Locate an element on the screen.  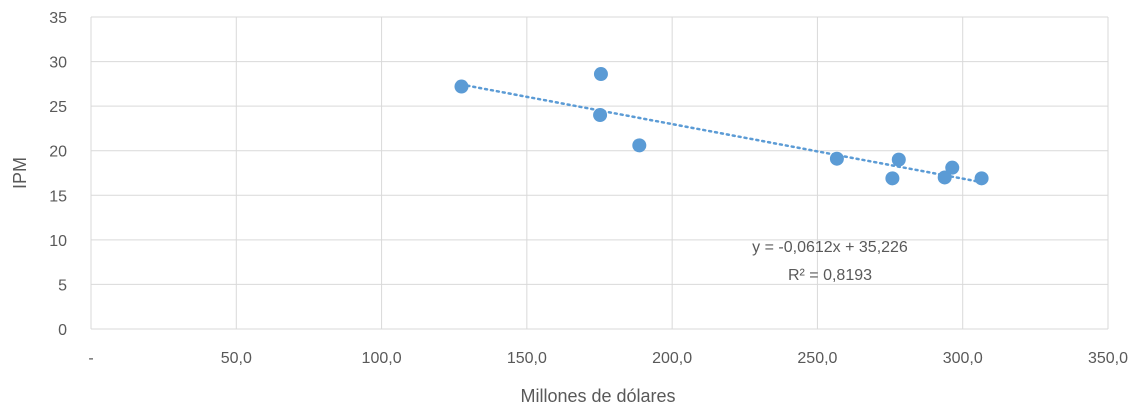
x-tick-label: 300,0 is located at coordinates (963, 358).